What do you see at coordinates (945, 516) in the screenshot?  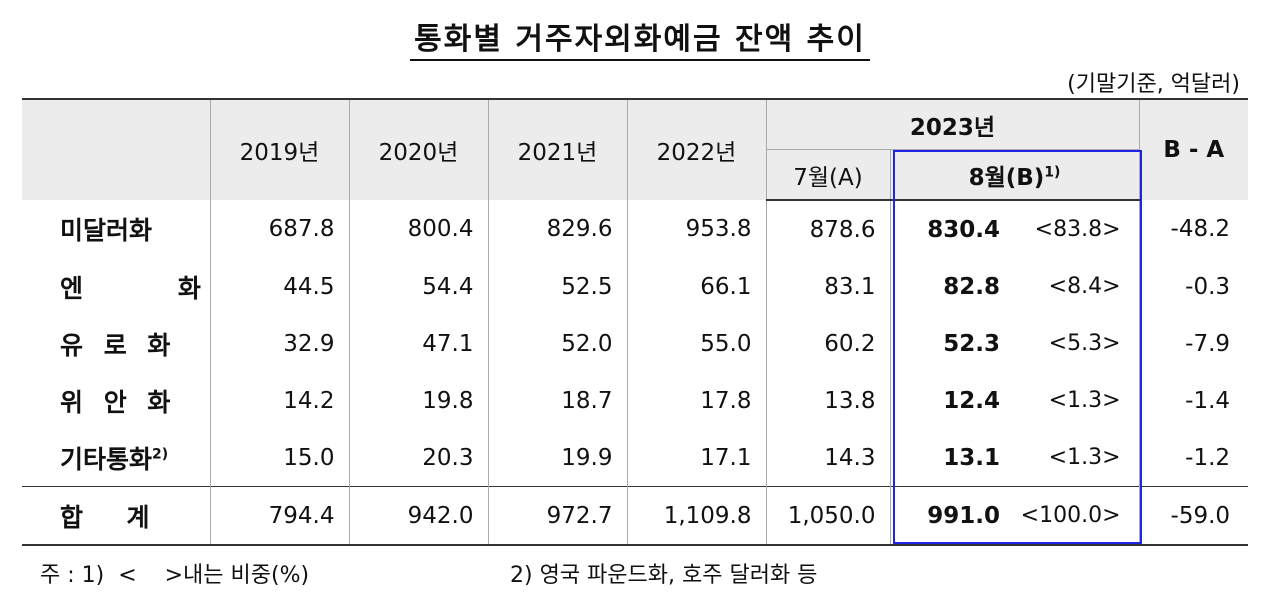 I see `total-aug: 991.0` at bounding box center [945, 516].